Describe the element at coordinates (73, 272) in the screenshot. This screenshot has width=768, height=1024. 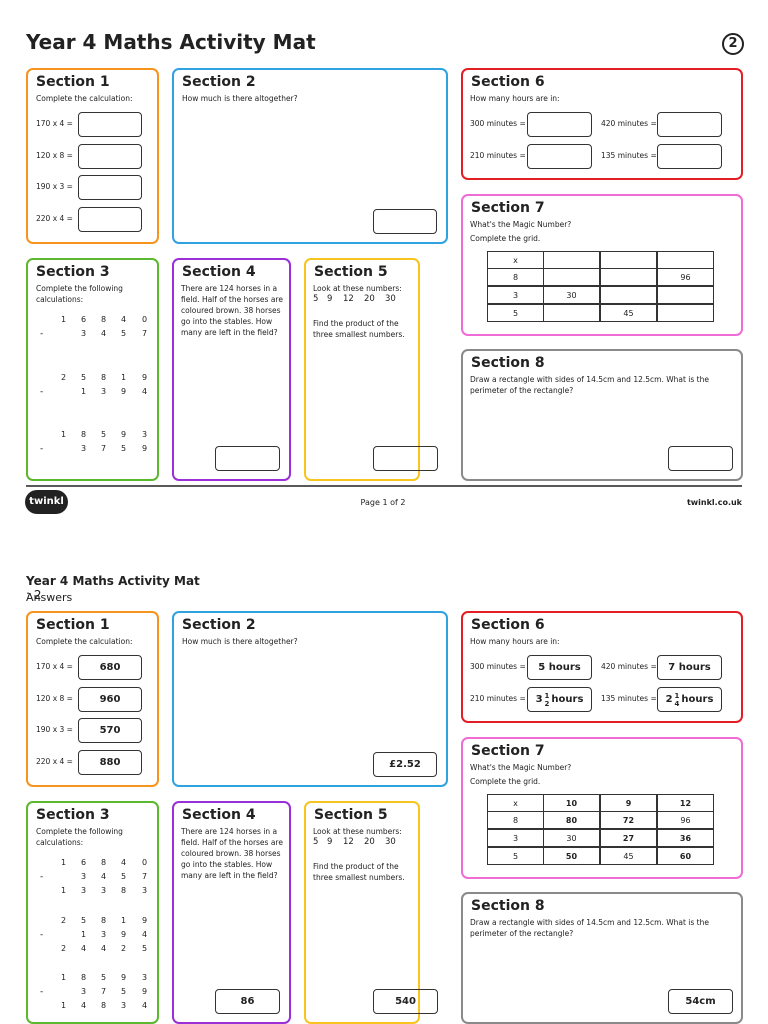
I see `section-heading: Section 3` at that location.